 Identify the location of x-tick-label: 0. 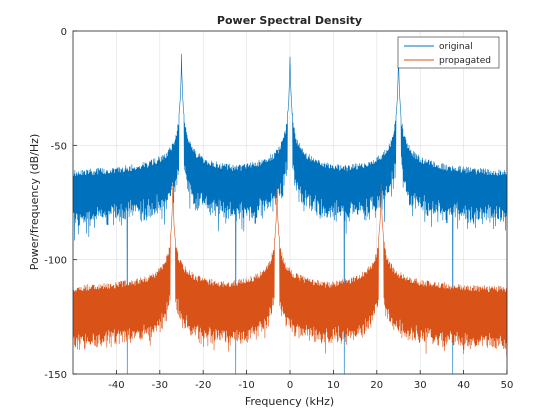
(290, 385).